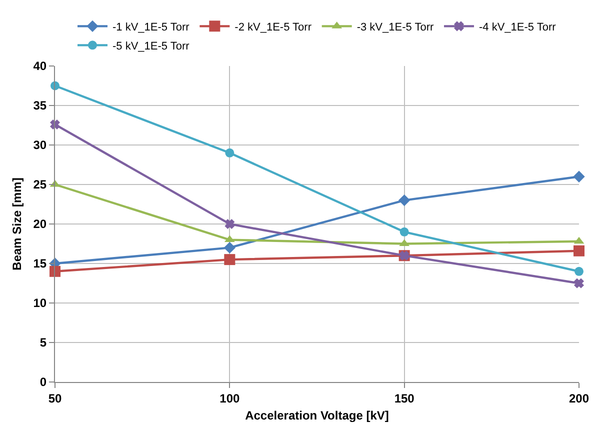 This screenshot has width=601, height=432. Describe the element at coordinates (40, 185) in the screenshot. I see `y-tick-label: 25` at that location.